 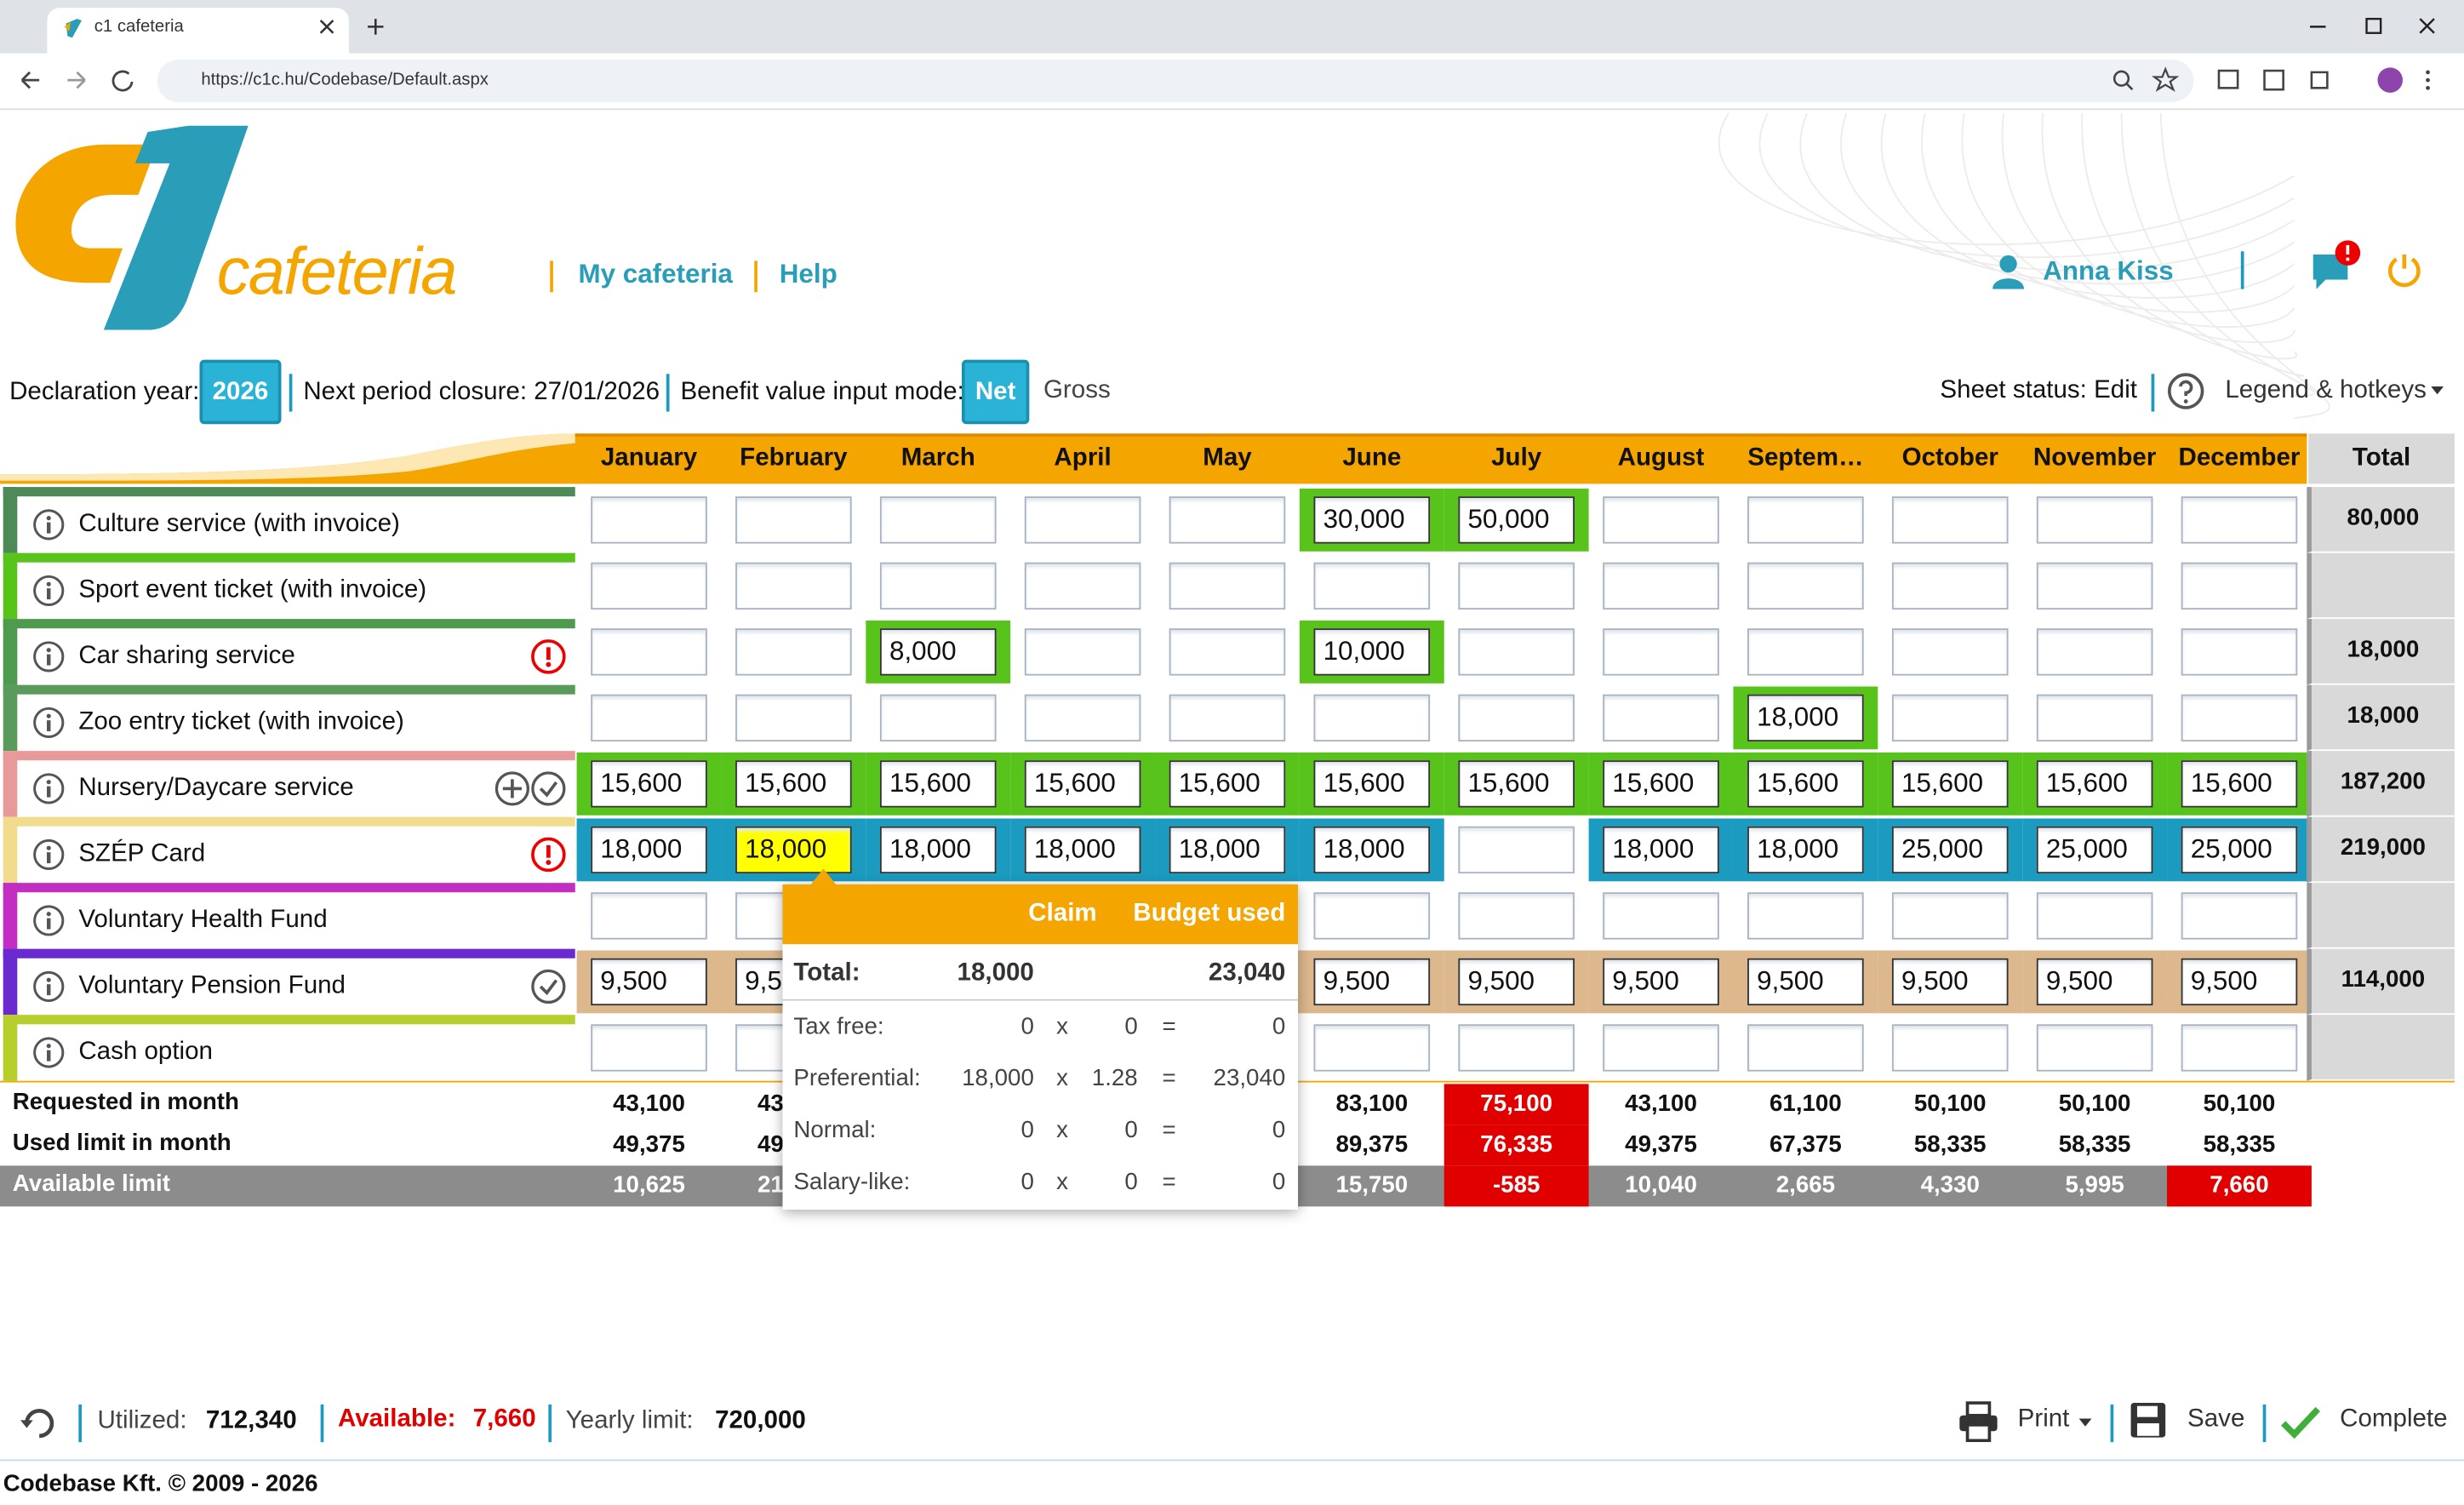 What do you see at coordinates (2394, 1419) in the screenshot?
I see `complete-button: Complete` at bounding box center [2394, 1419].